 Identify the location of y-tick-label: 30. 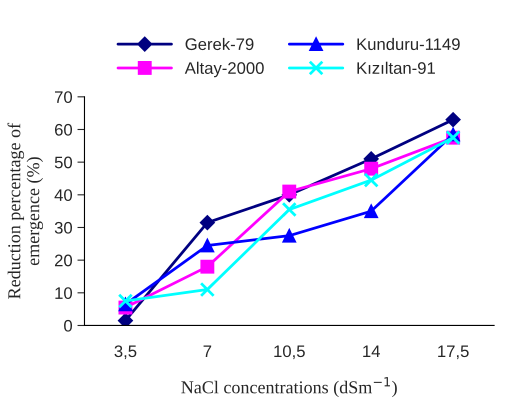
(63, 228).